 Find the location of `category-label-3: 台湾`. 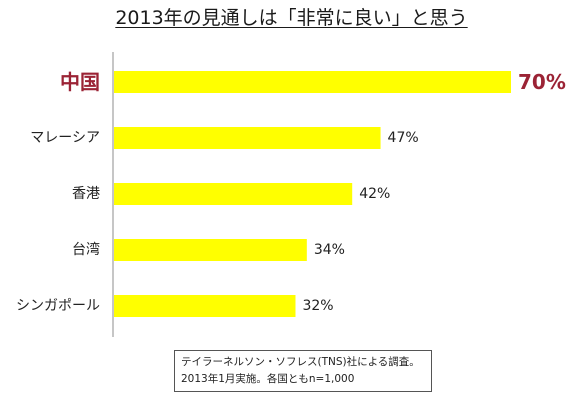

category-label-3: 台湾 is located at coordinates (86, 249).